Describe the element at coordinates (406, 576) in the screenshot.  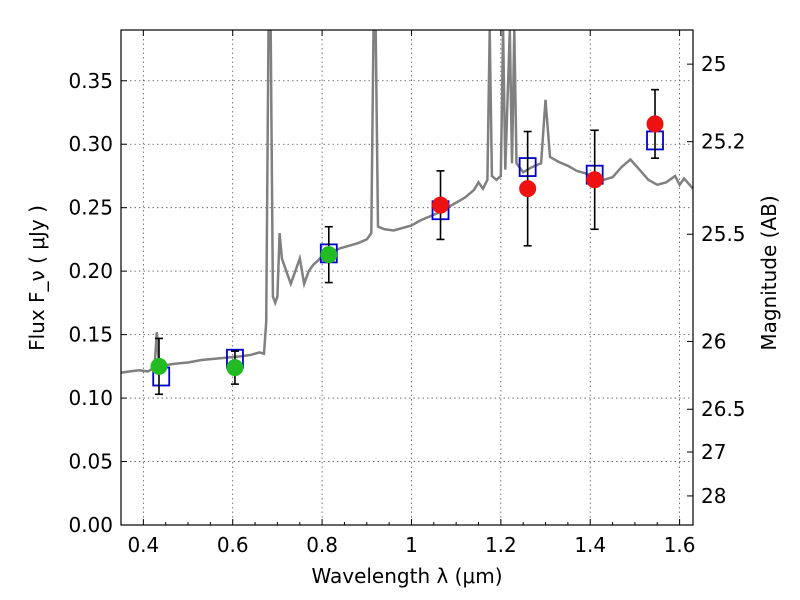
I see `x-axis-title: Wavelength λ (μm)` at that location.